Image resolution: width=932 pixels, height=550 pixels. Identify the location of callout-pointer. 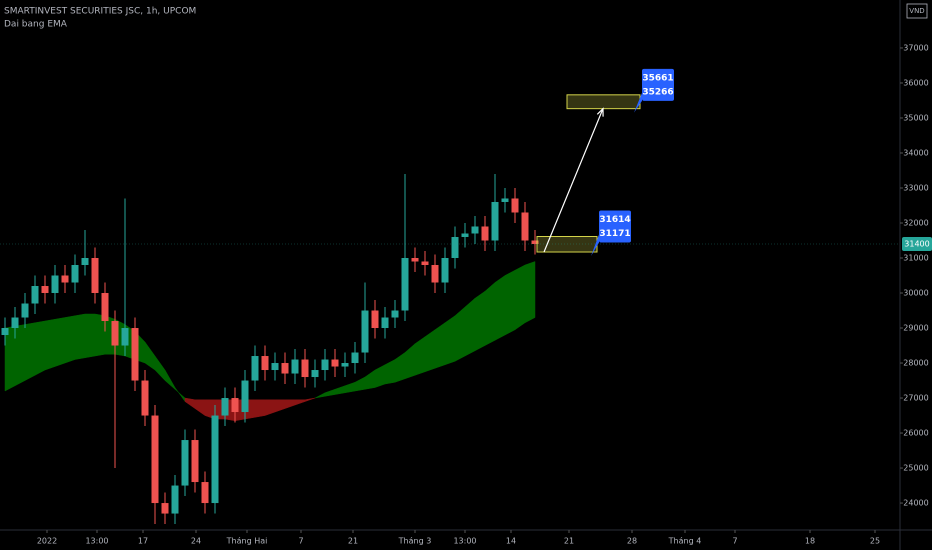
(595, 245).